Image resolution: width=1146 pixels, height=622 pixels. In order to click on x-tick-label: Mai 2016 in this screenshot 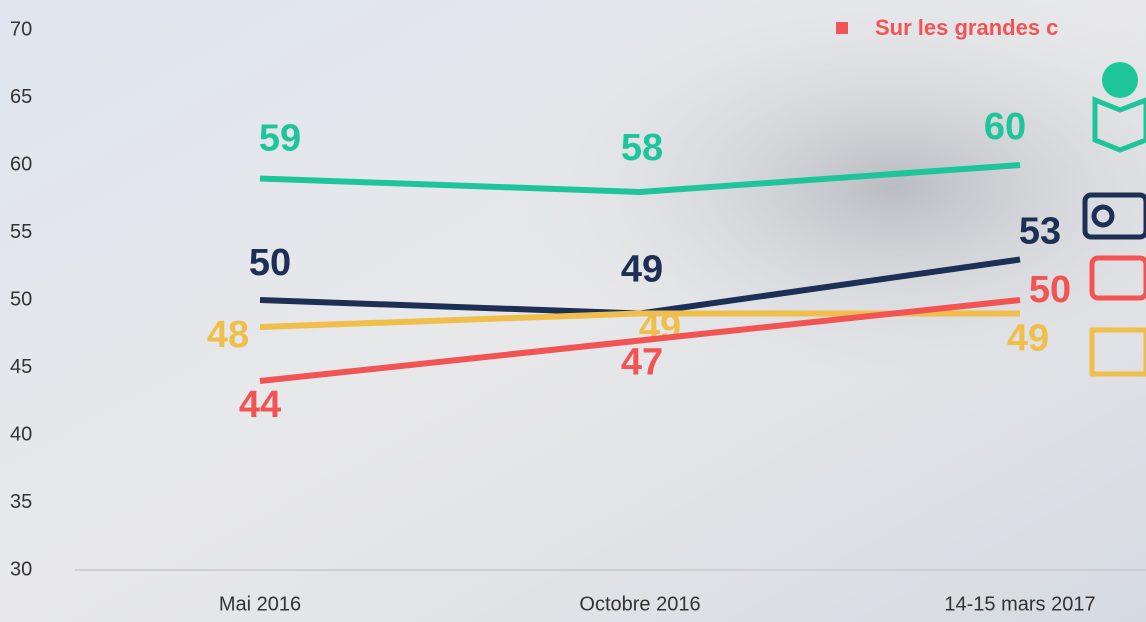, I will do `click(260, 604)`.